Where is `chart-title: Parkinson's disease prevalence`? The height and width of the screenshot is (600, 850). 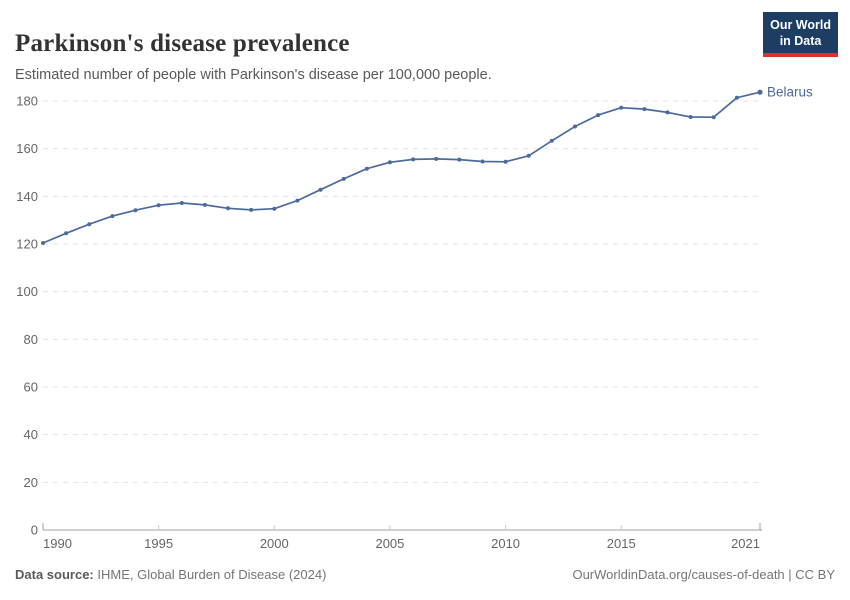
chart-title: Parkinson's disease prevalence is located at coordinates (182, 43).